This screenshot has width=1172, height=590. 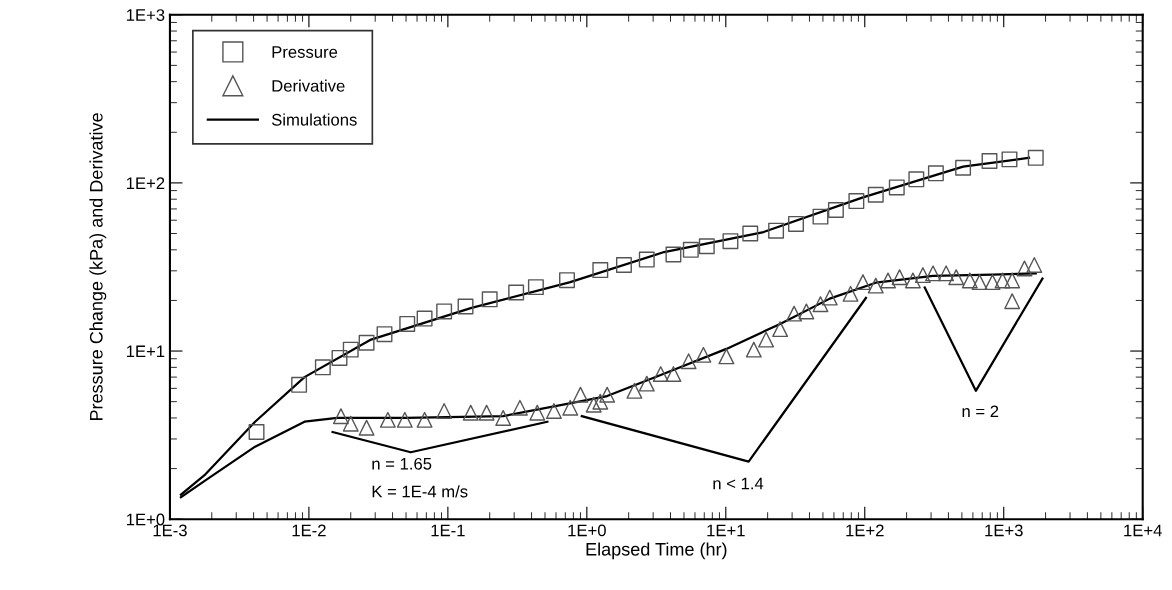 I want to click on x-axis-title: Elapsed Time (hr), so click(x=656, y=551).